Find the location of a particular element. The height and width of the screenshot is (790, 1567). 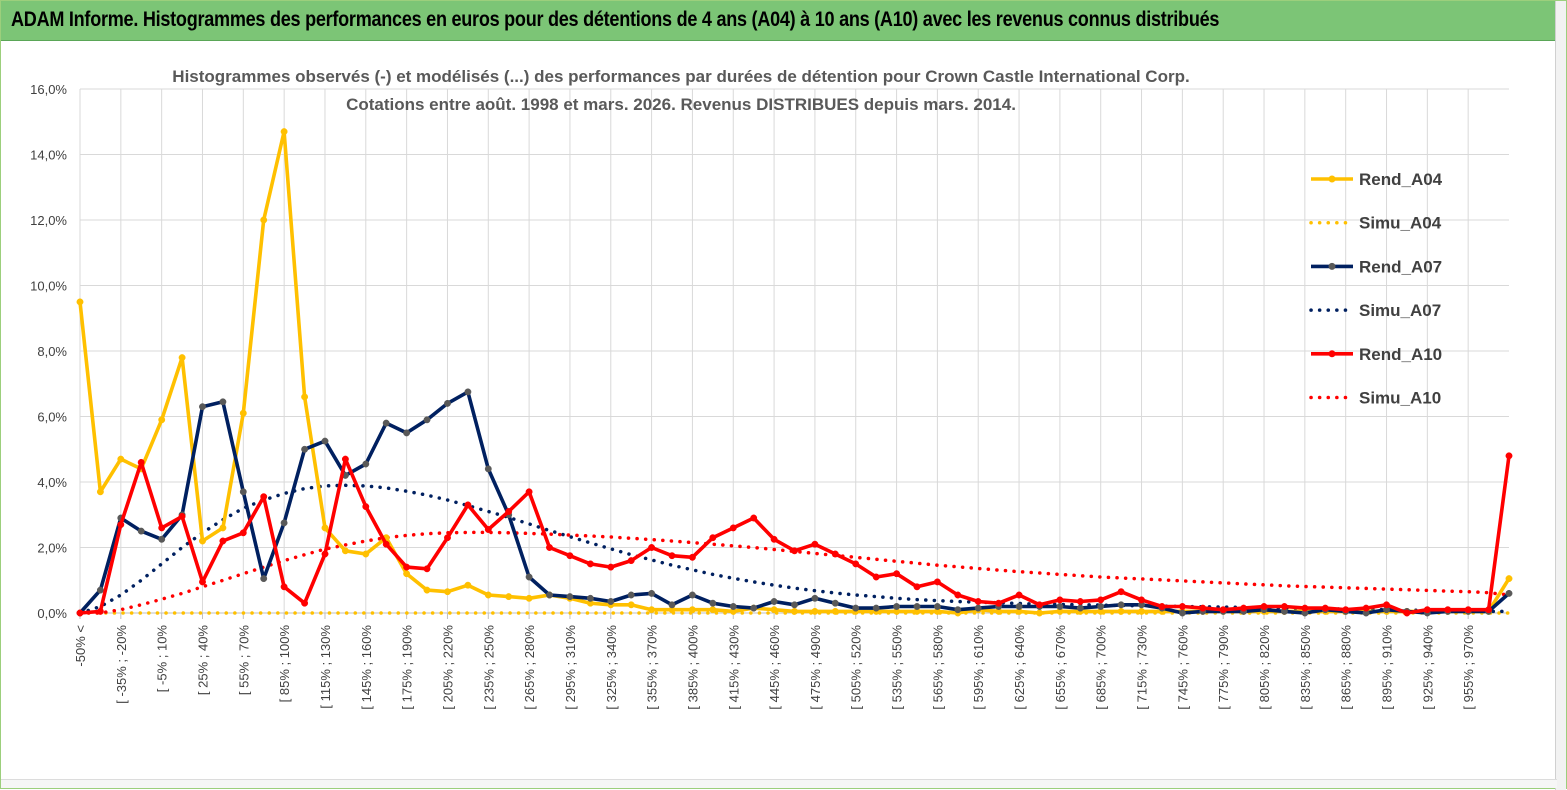

y-tick-label: 4,0% is located at coordinates (52, 482).